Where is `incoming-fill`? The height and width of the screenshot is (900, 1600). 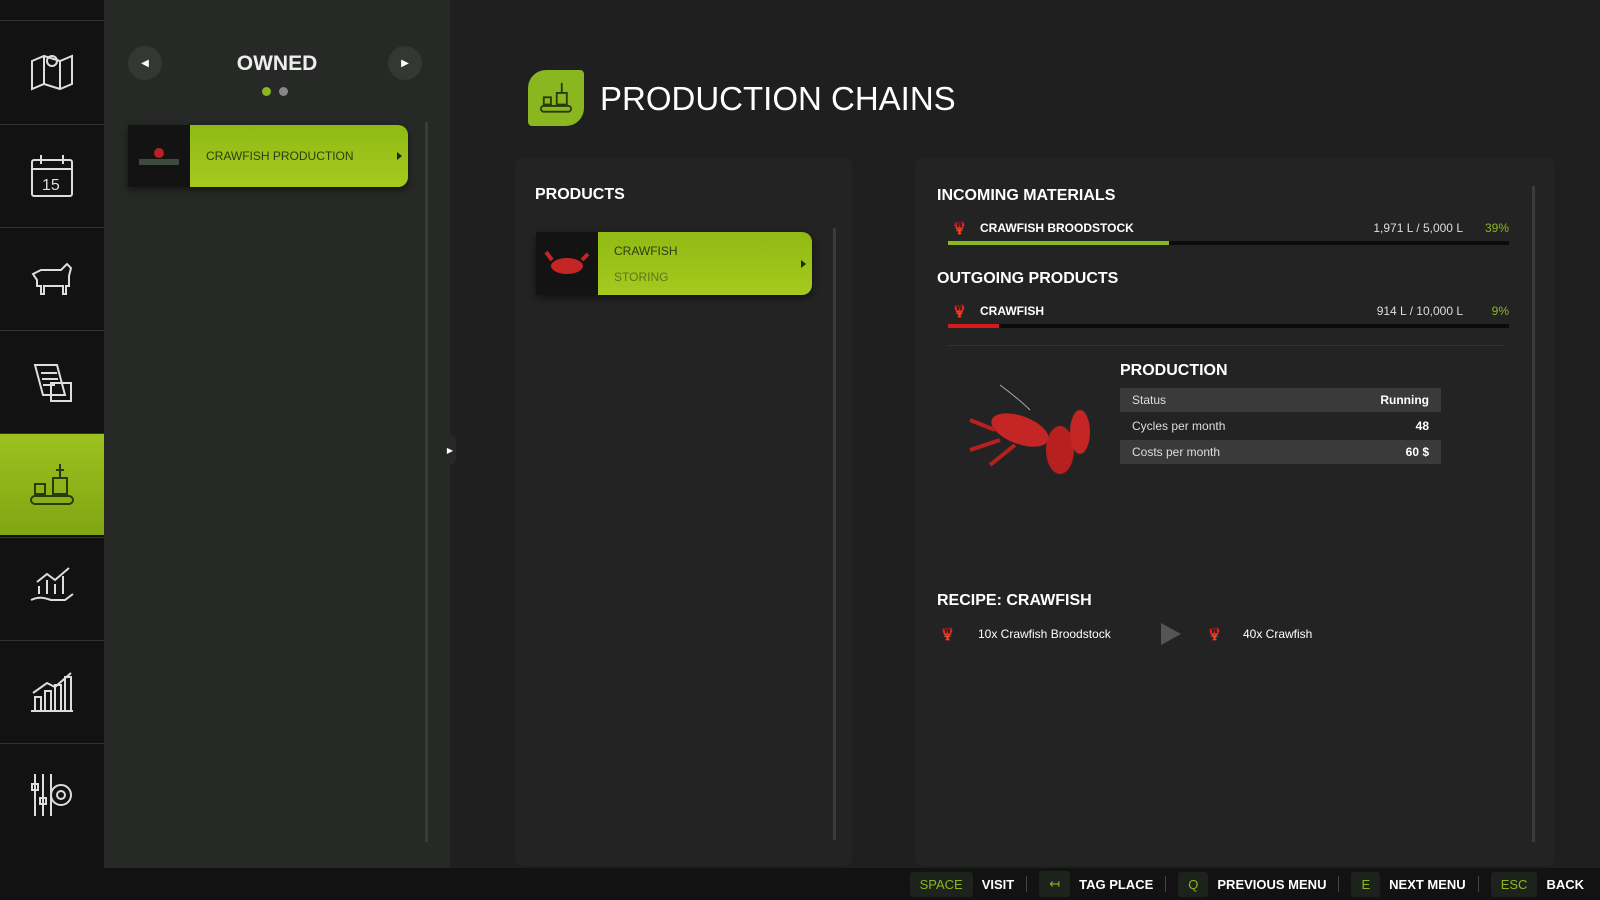
incoming-fill is located at coordinates (1059, 243).